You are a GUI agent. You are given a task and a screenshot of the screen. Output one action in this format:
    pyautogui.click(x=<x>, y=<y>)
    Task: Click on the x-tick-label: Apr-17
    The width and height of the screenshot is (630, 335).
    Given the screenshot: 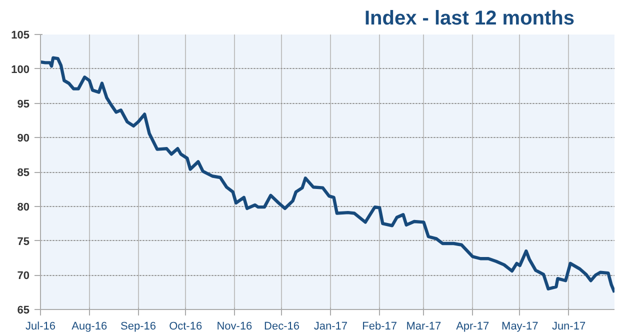 What is the action you would take?
    pyautogui.click(x=473, y=326)
    